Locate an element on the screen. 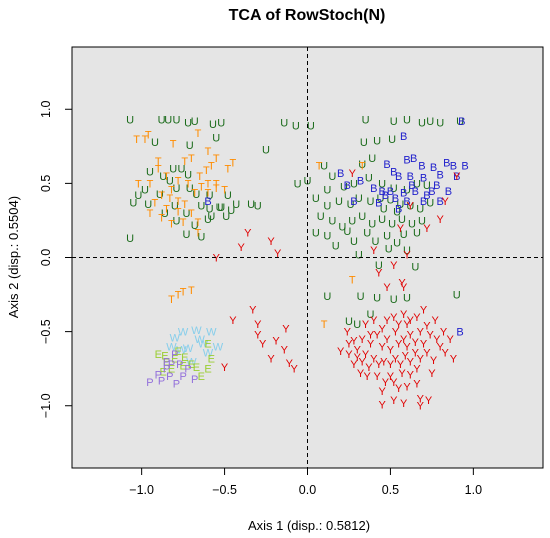  y-tick-label: 0.5 is located at coordinates (46, 183).